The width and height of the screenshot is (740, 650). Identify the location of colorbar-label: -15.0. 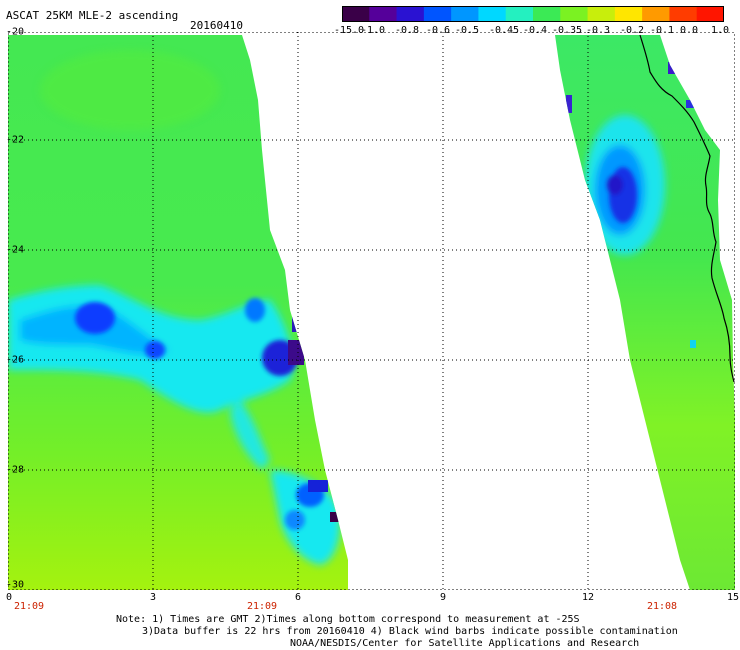
(349, 30).